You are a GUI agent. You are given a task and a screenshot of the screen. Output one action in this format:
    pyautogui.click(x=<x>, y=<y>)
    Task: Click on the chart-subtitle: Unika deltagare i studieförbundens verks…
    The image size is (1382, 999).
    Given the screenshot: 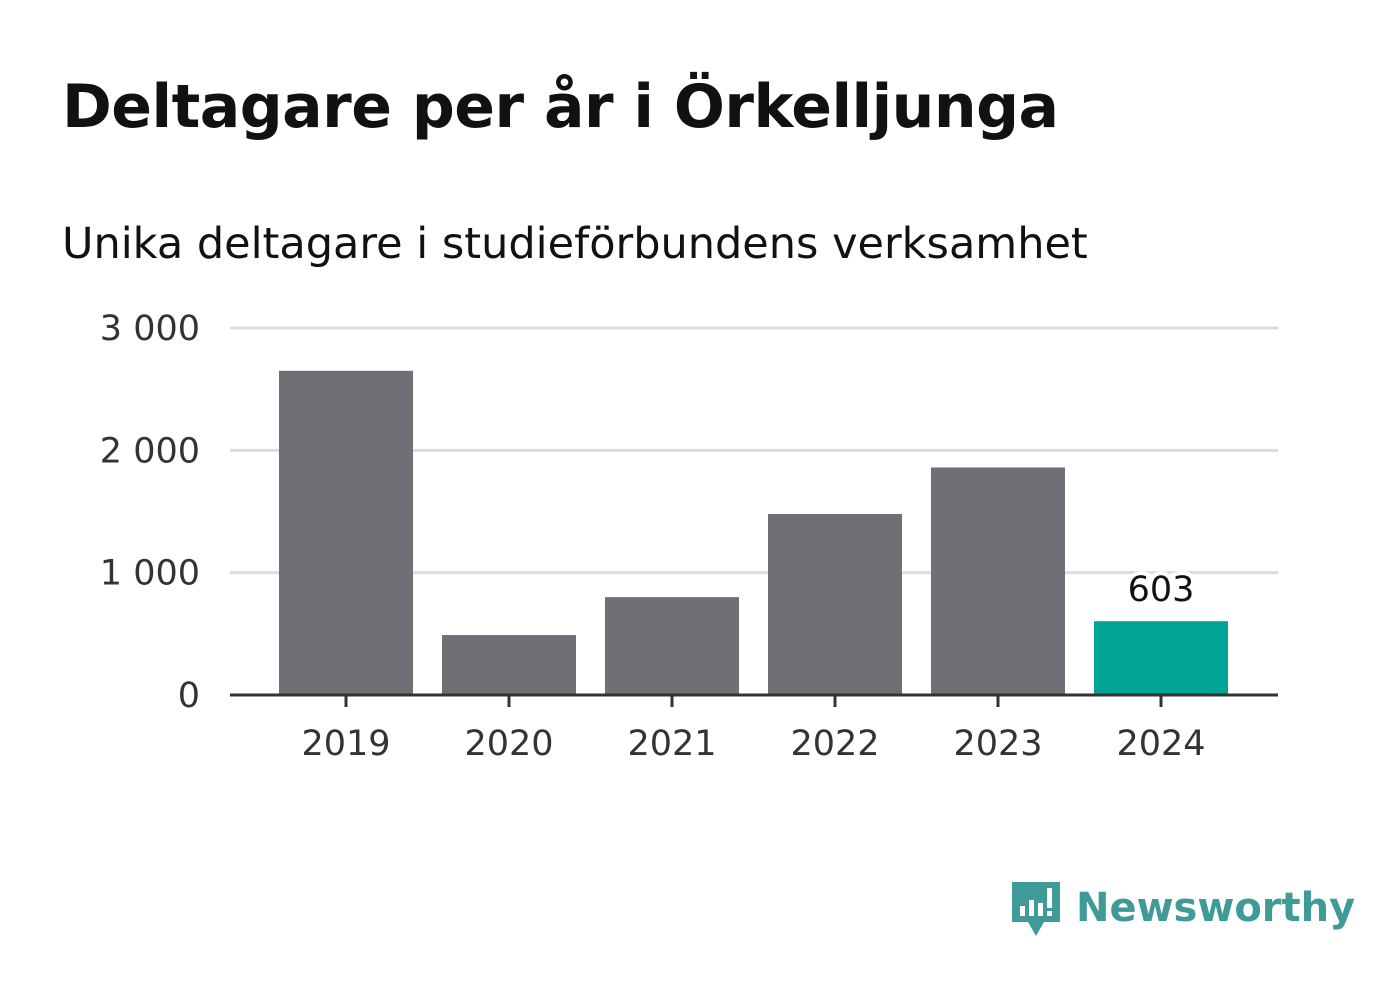 What is the action you would take?
    pyautogui.click(x=575, y=244)
    